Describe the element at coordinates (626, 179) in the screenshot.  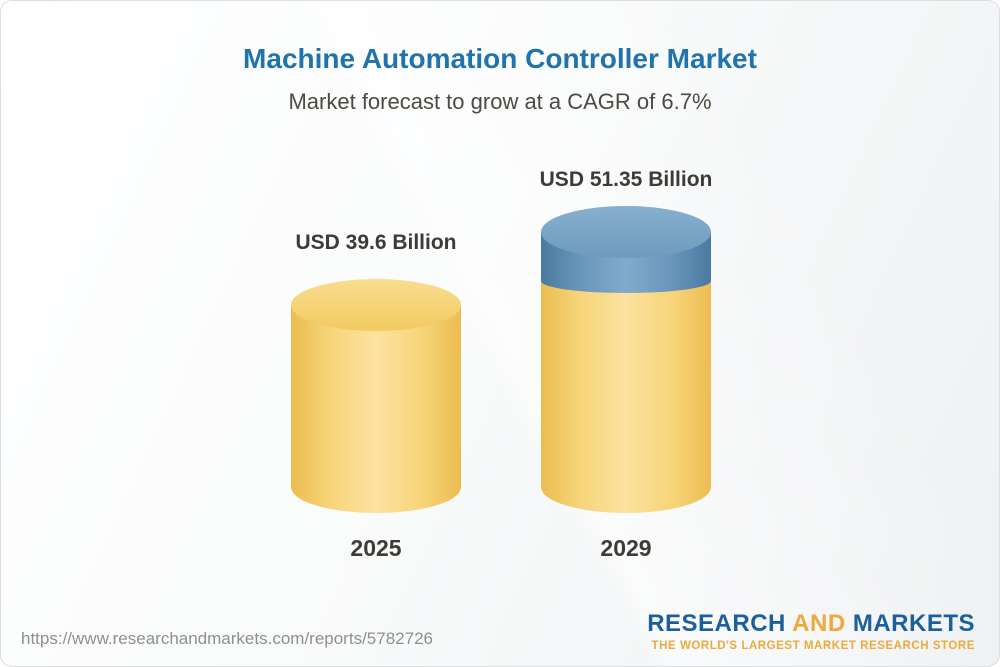
I see `value-label-2029: USD 51.35 Billion` at that location.